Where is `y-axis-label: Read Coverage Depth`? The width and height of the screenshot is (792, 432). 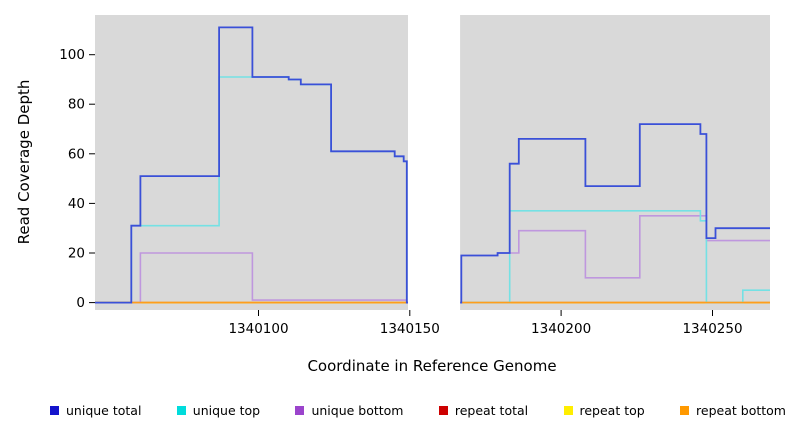 y-axis-label: Read Coverage Depth is located at coordinates (24, 162).